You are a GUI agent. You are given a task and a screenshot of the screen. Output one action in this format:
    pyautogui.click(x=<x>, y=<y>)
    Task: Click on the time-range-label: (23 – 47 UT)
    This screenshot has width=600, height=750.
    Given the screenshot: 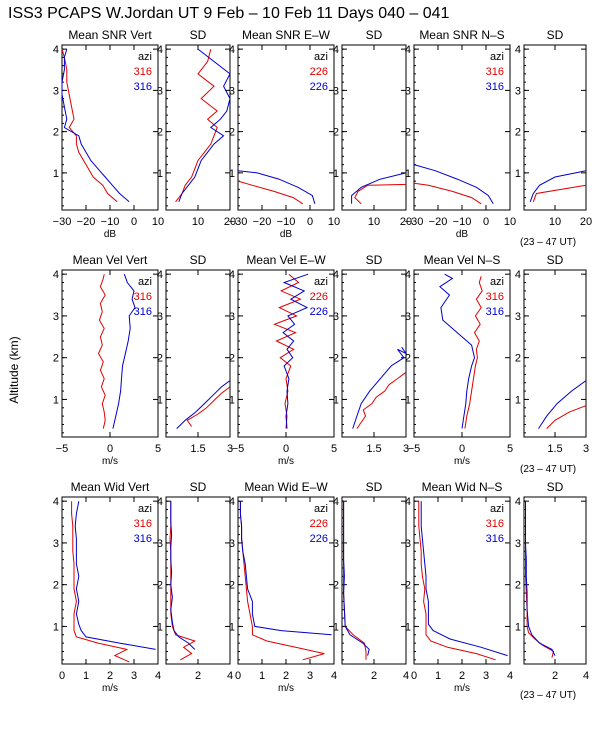 What is the action you would take?
    pyautogui.click(x=548, y=242)
    